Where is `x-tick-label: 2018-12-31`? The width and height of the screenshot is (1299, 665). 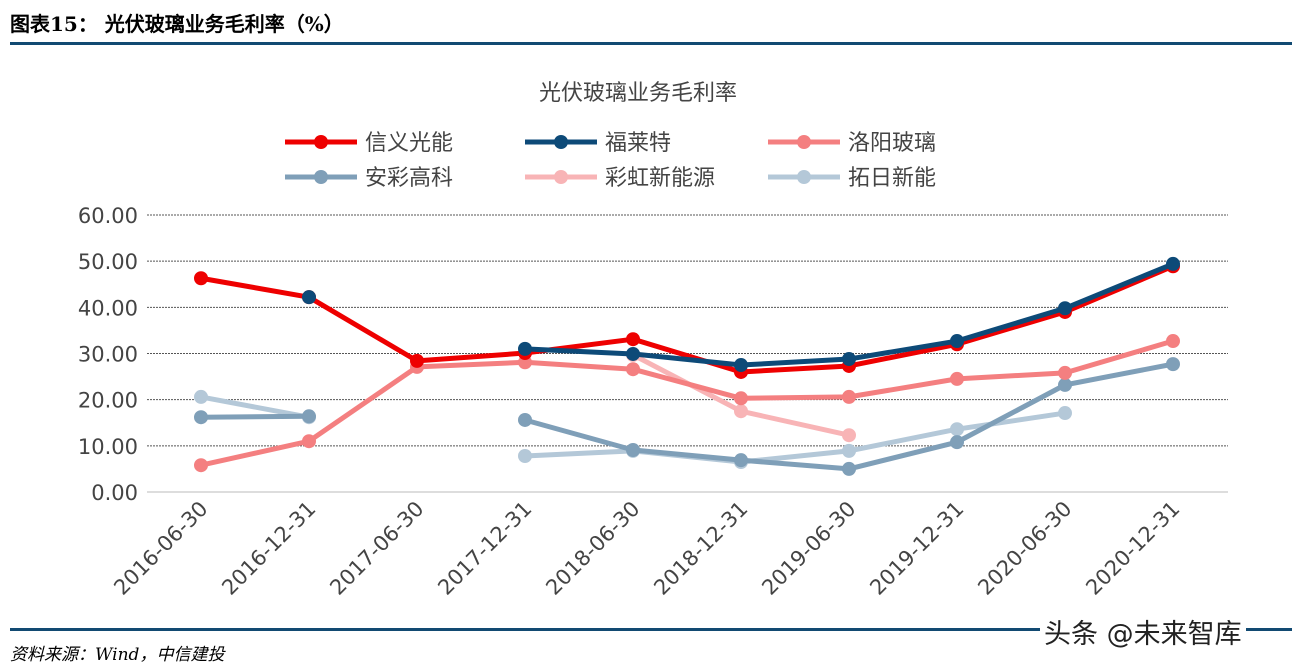
x-tick-label: 2018-12-31 is located at coordinates (700, 548).